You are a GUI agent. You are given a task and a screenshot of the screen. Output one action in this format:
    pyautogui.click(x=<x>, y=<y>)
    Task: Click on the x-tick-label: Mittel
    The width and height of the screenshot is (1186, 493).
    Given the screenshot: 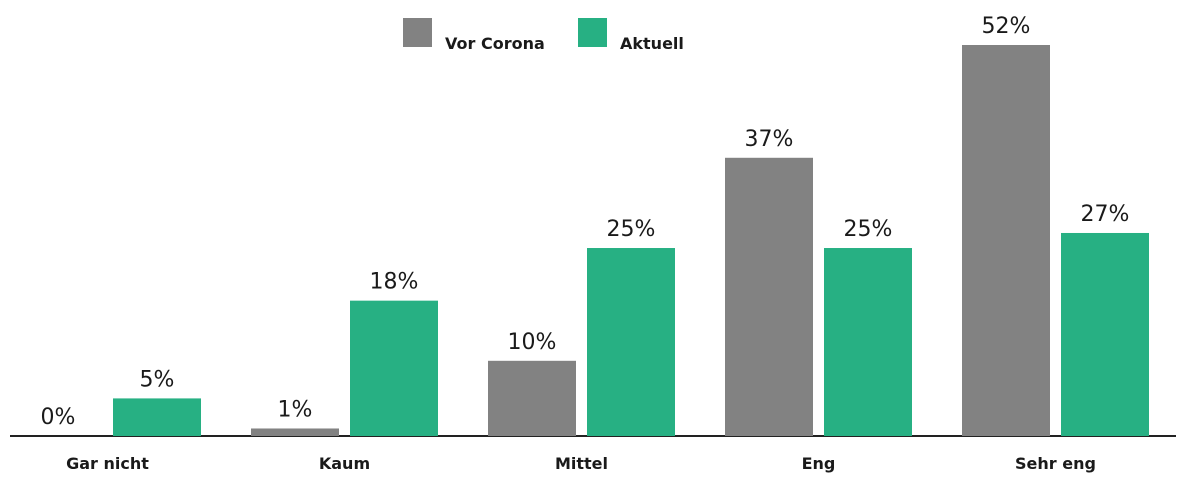 What is the action you would take?
    pyautogui.click(x=581, y=463)
    